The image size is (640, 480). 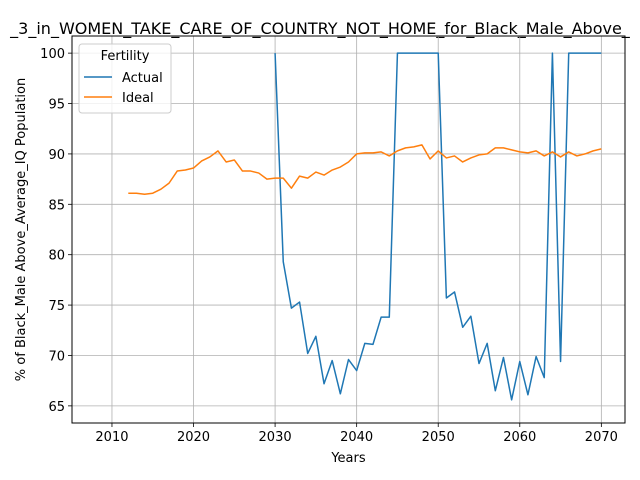 I want to click on x-axis-label: Years, so click(x=348, y=458).